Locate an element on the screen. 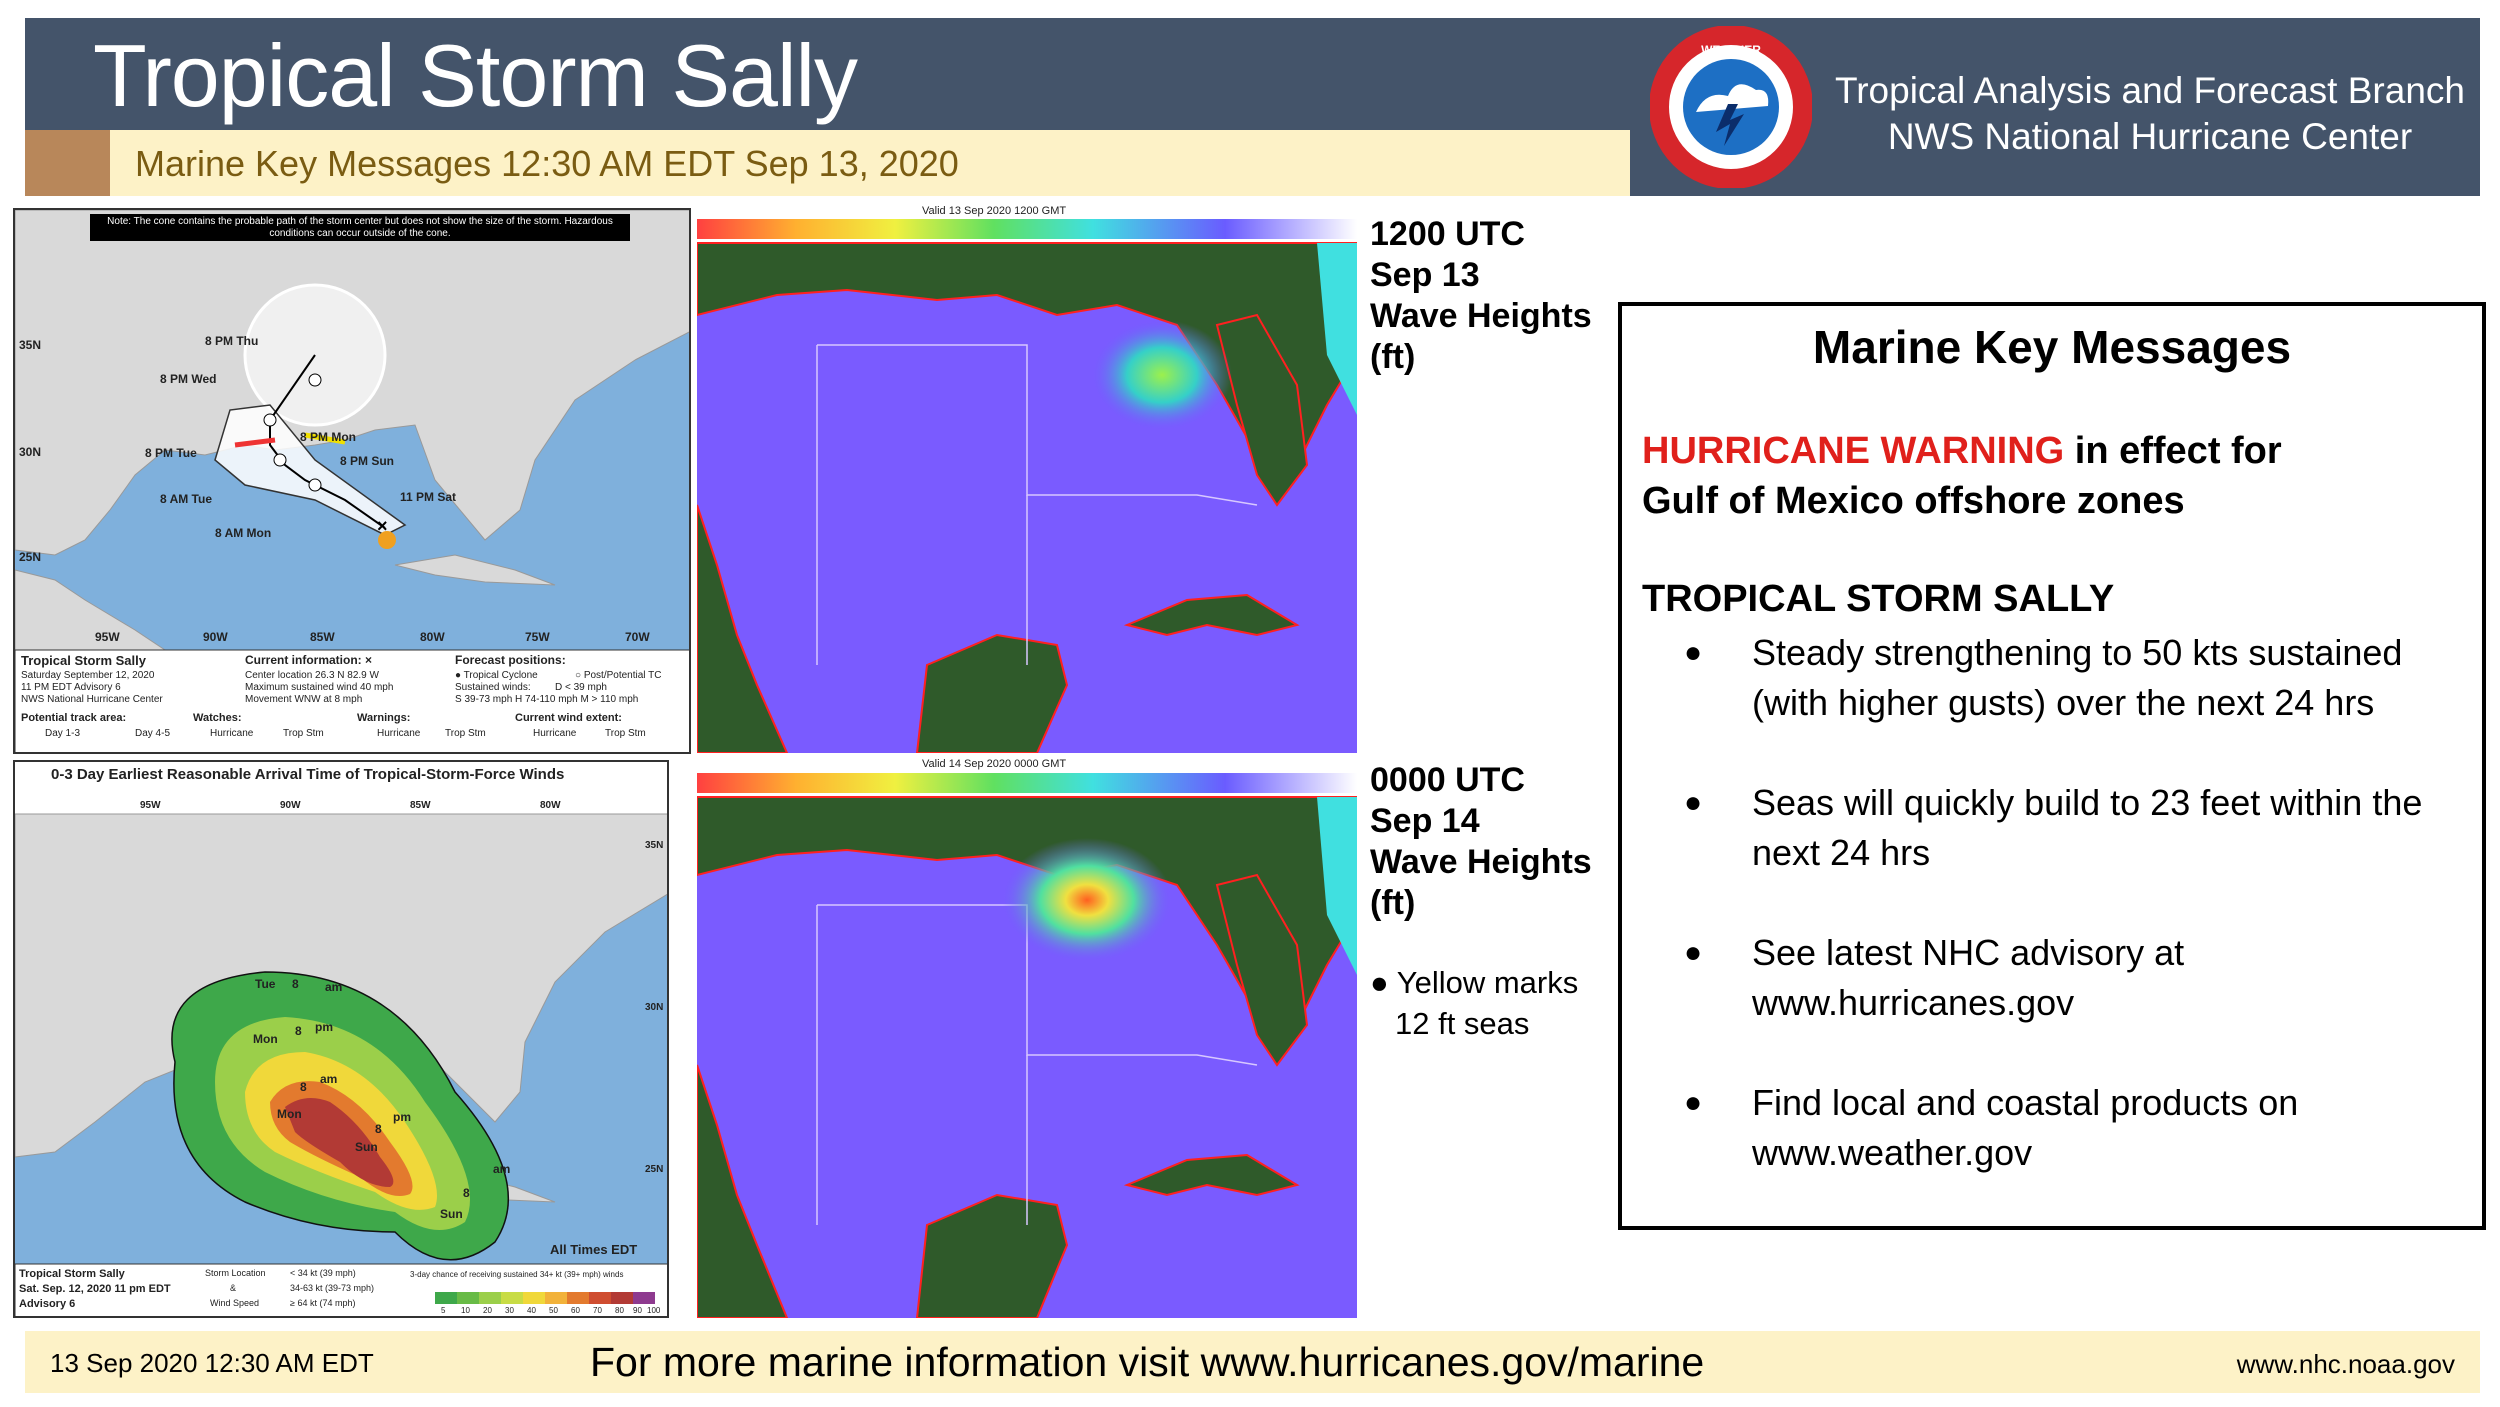 Image resolution: width=2500 pixels, height=1407 pixels. wind-speed-2: 34-63 kt (39-73 mph) is located at coordinates (332, 1288).